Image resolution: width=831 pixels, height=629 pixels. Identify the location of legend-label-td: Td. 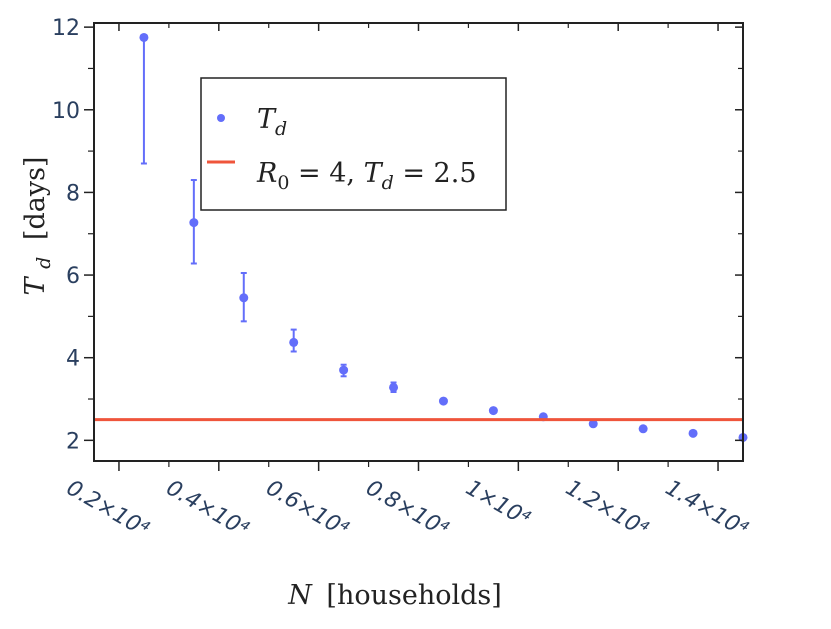
(272, 122).